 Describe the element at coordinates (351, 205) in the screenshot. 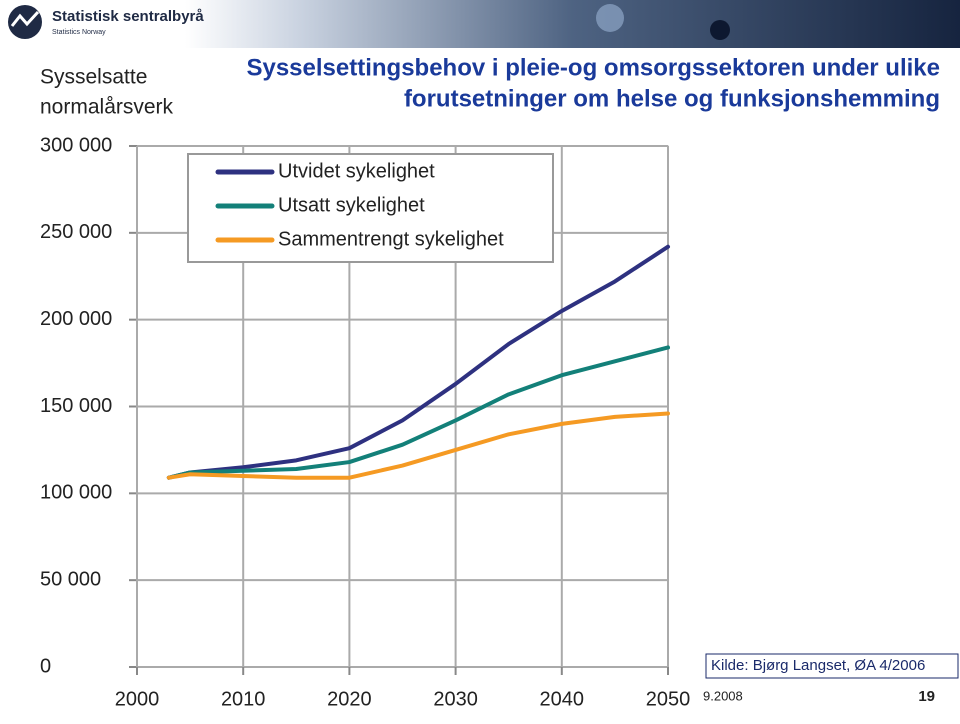

I see `legend-label: Utsatt sykelighet` at that location.